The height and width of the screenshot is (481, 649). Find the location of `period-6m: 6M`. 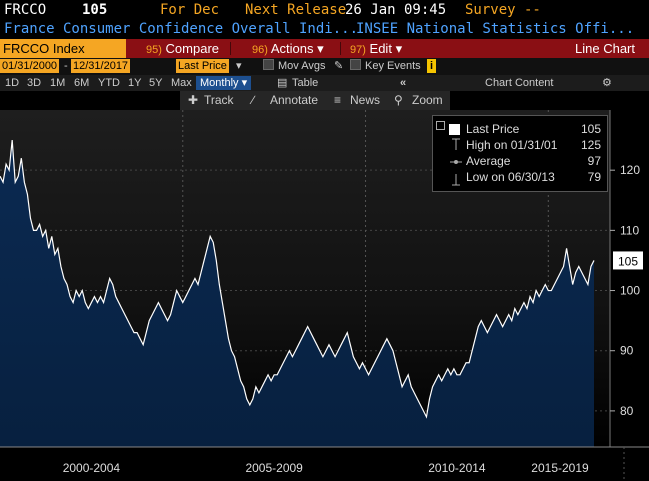

period-6m: 6M is located at coordinates (82, 83).